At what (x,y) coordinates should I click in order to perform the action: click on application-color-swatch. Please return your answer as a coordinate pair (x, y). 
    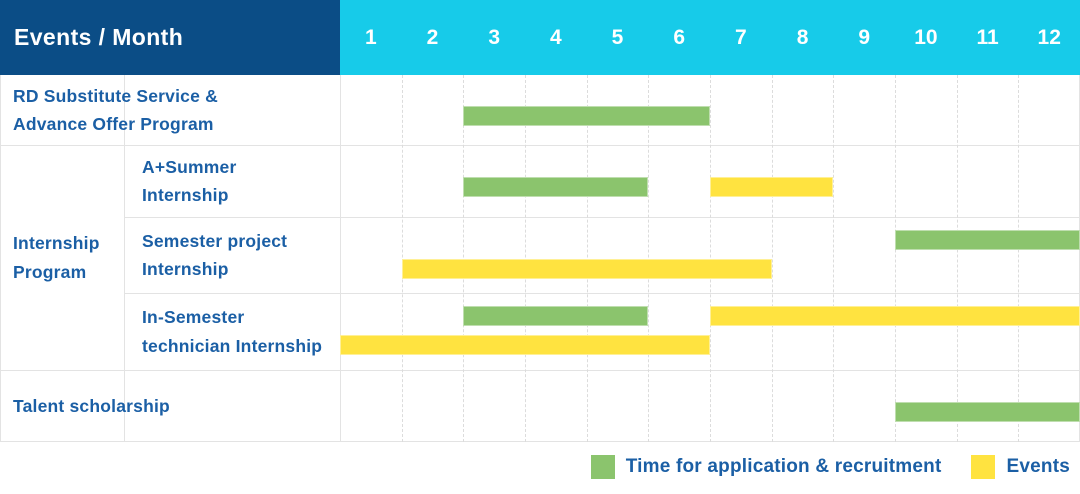
    Looking at the image, I should click on (602, 467).